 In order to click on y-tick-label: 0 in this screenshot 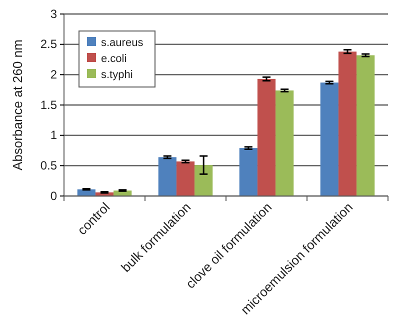, I will do `click(54, 195)`.